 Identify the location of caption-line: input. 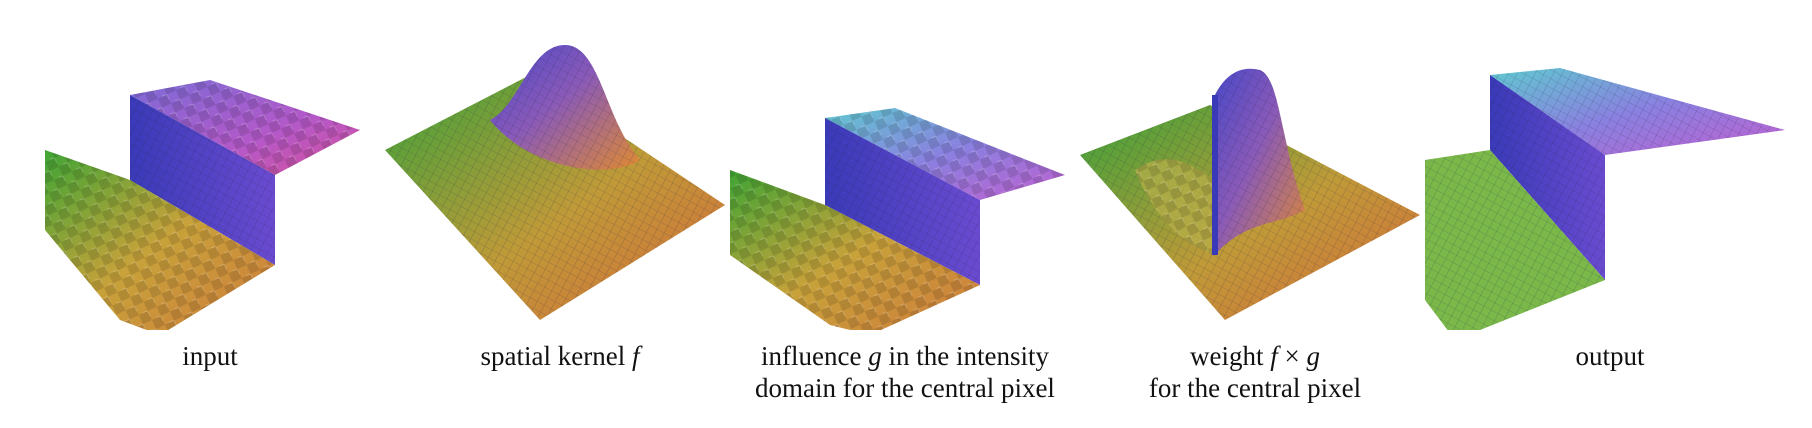
(210, 356).